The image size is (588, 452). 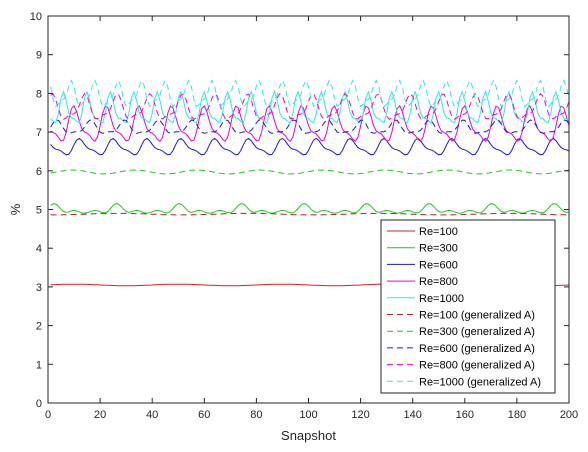 What do you see at coordinates (477, 316) in the screenshot?
I see `legend-entry: Re=100 (generalized A)` at bounding box center [477, 316].